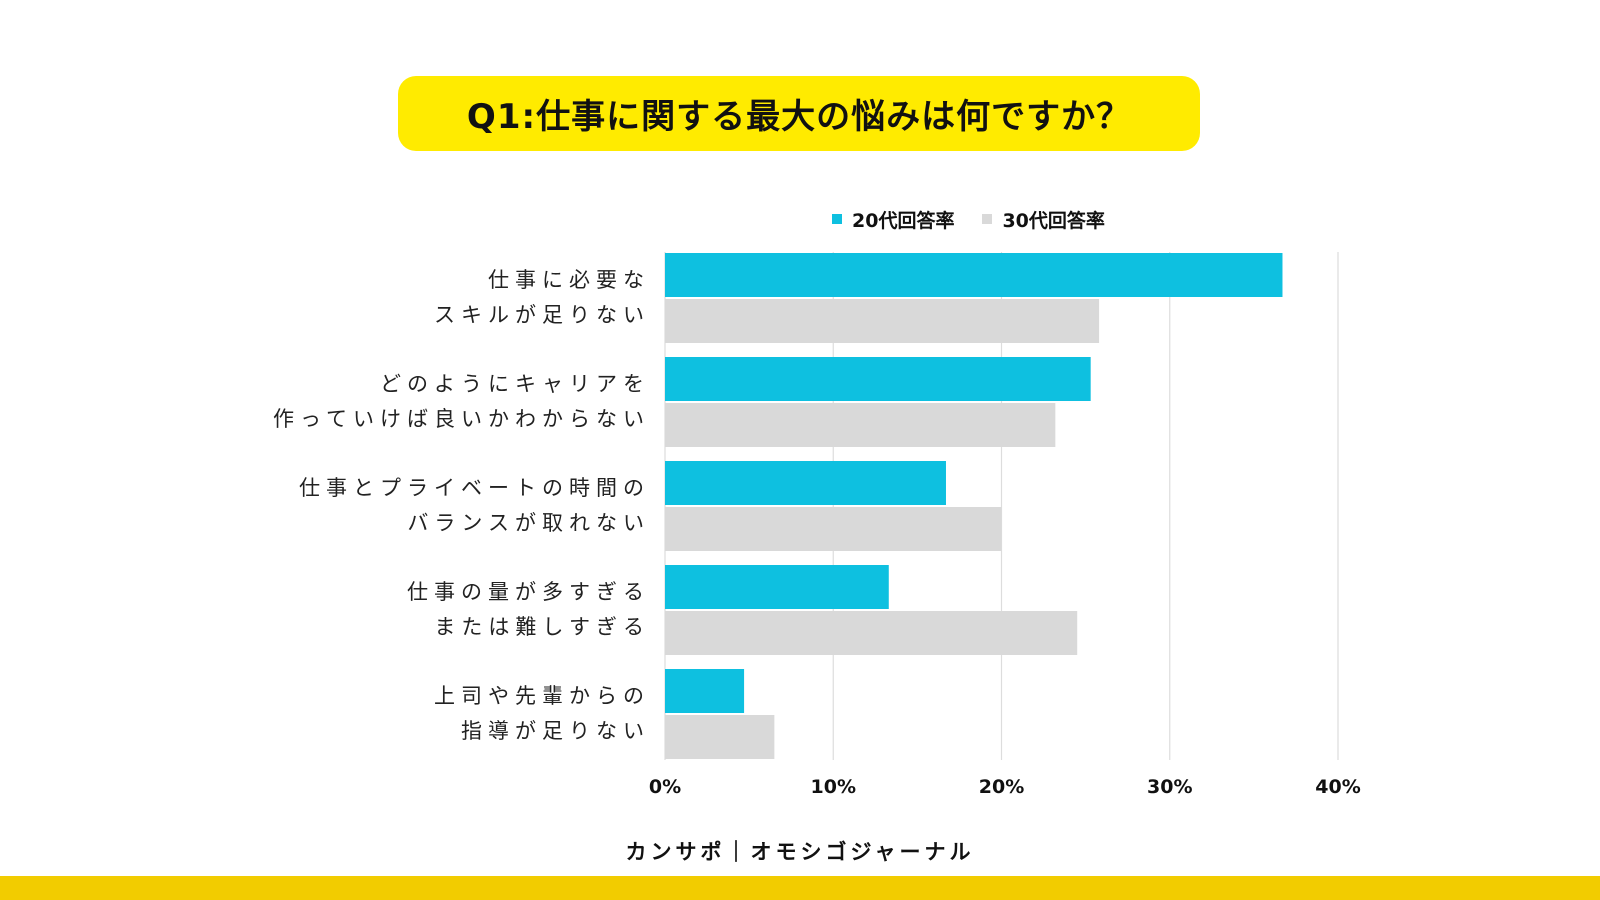 Image resolution: width=1600 pixels, height=900 pixels. Describe the element at coordinates (1053, 220) in the screenshot. I see `legend-label-30s: 30代回答率` at that location.